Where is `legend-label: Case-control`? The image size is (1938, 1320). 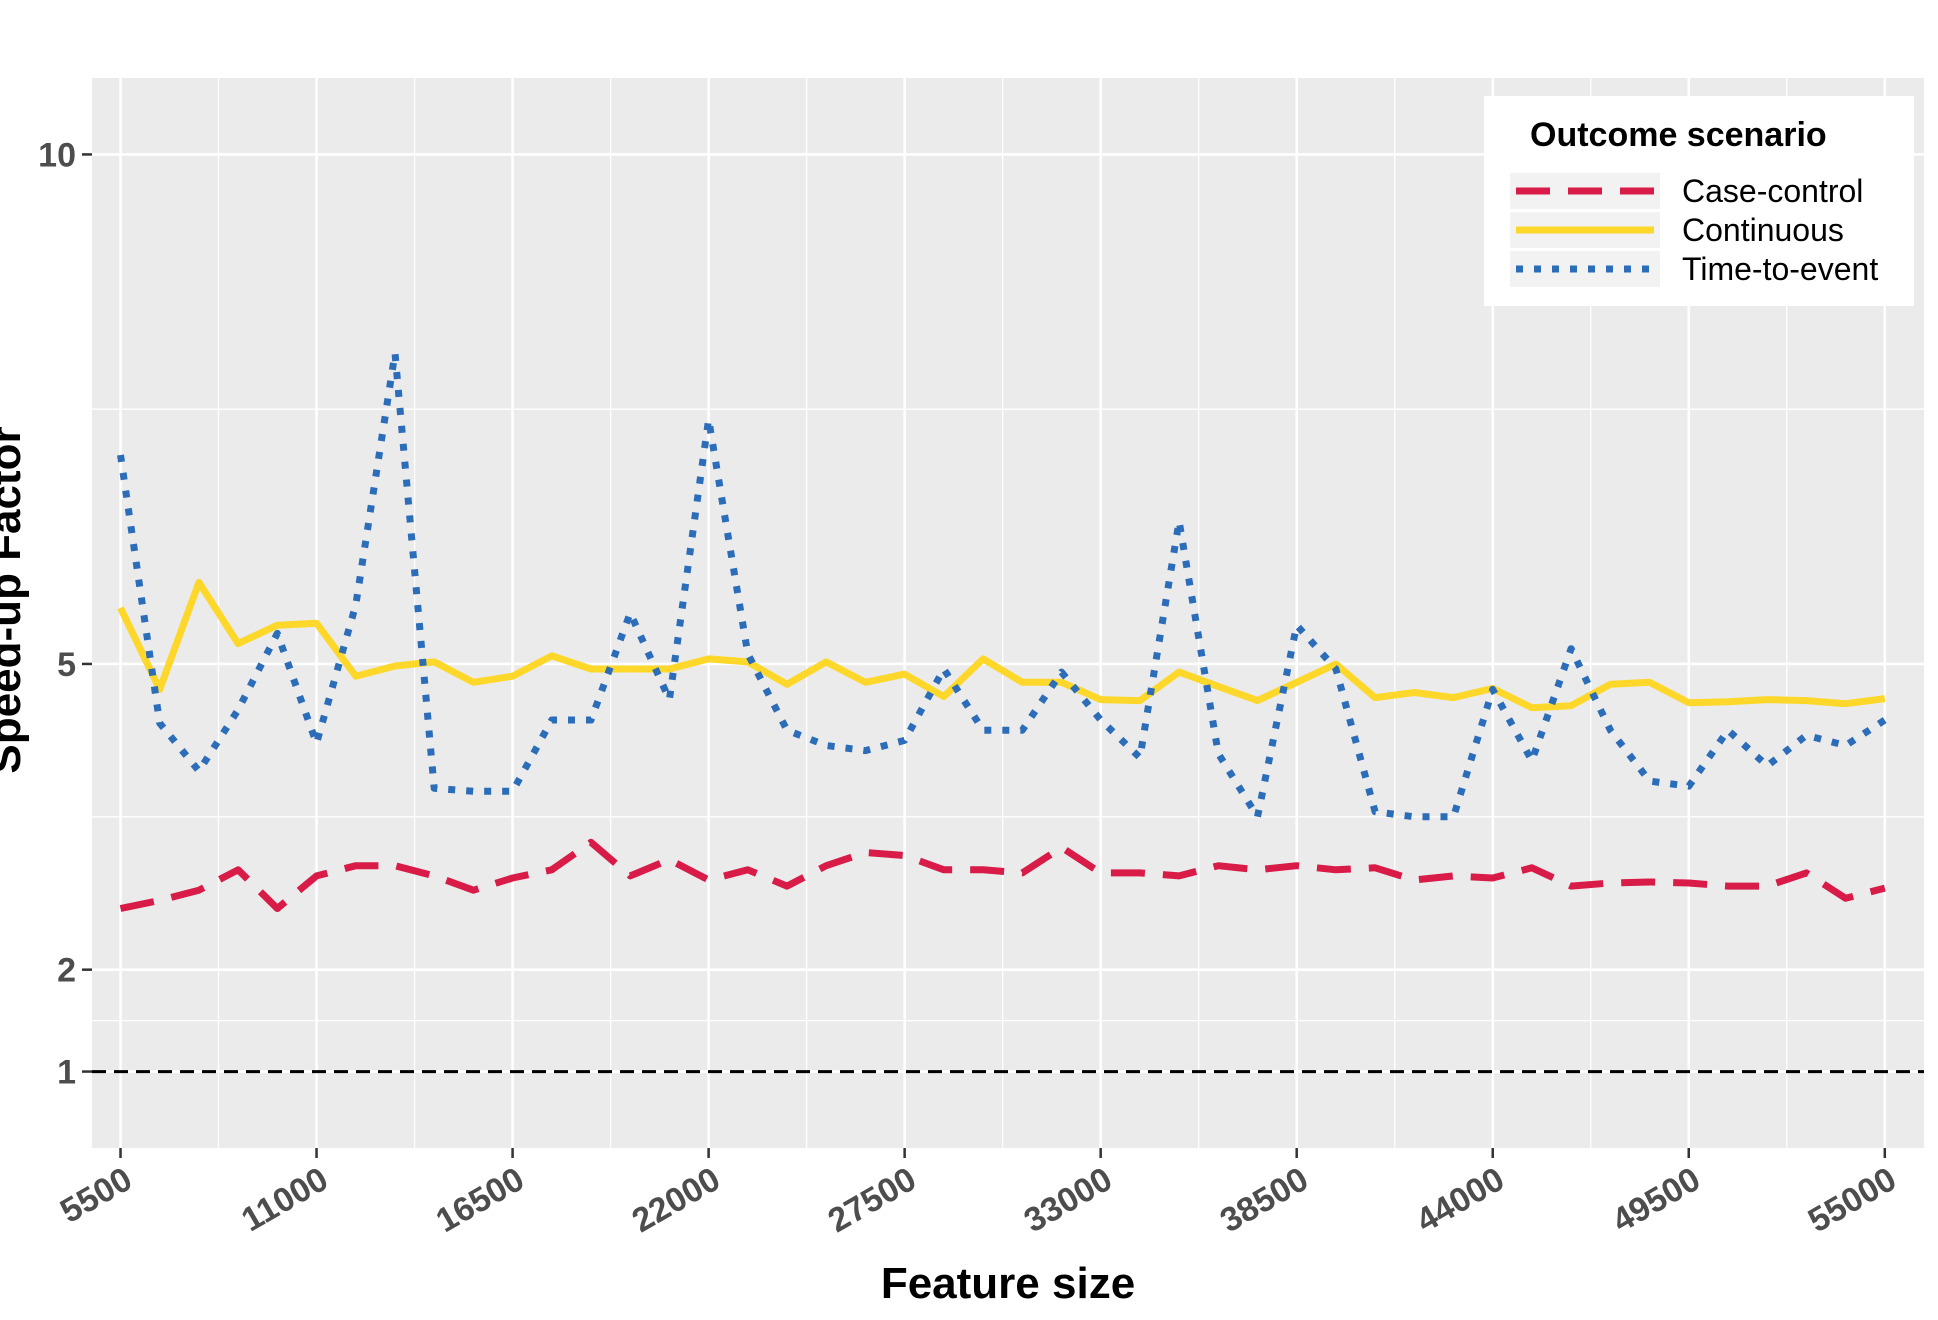
legend-label: Case-control is located at coordinates (1772, 191).